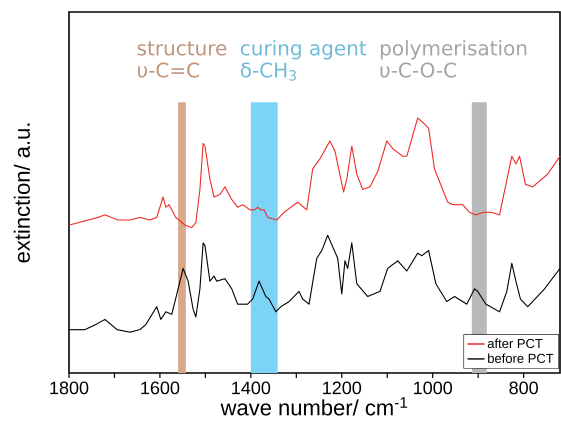  What do you see at coordinates (160, 388) in the screenshot?
I see `x-tick-label: 1600` at bounding box center [160, 388].